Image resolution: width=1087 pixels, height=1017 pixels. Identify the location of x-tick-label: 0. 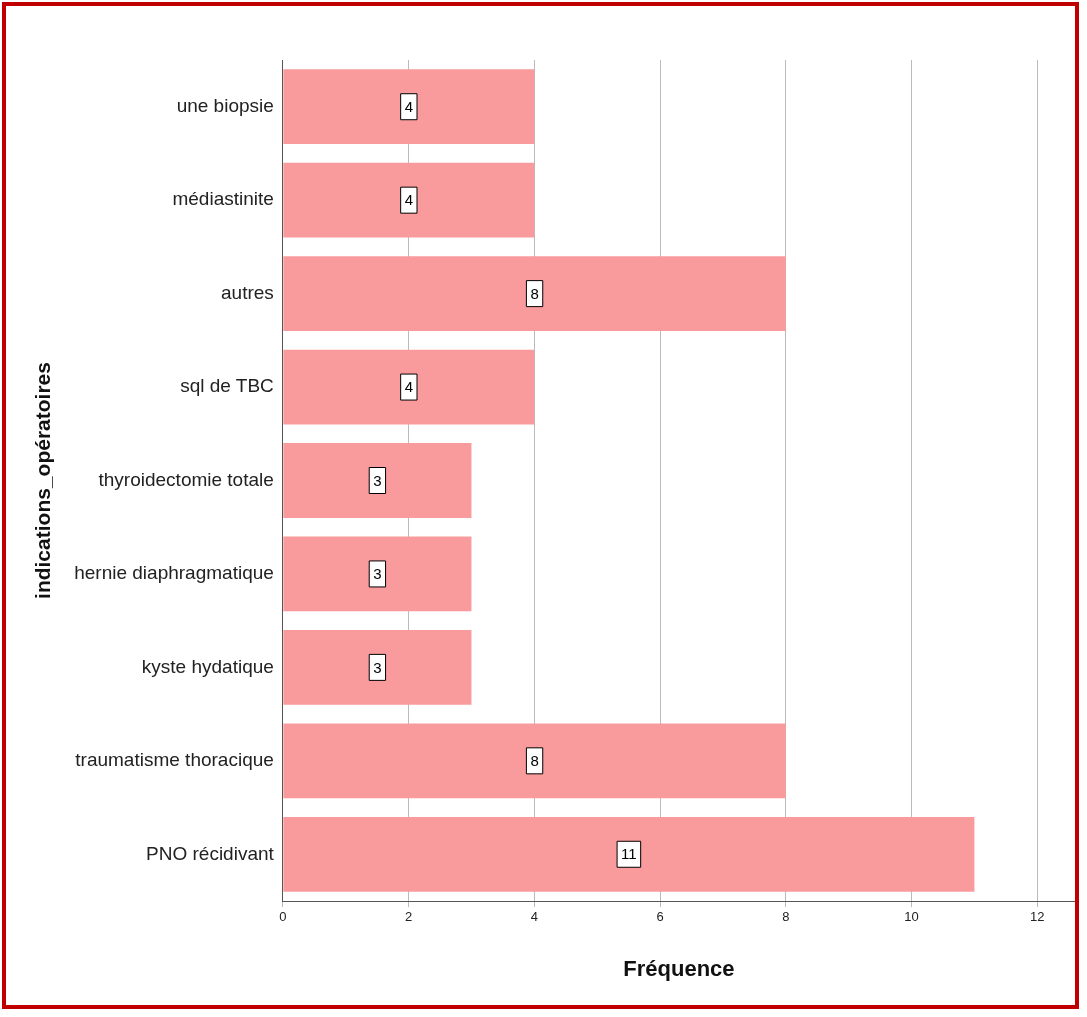
(283, 917).